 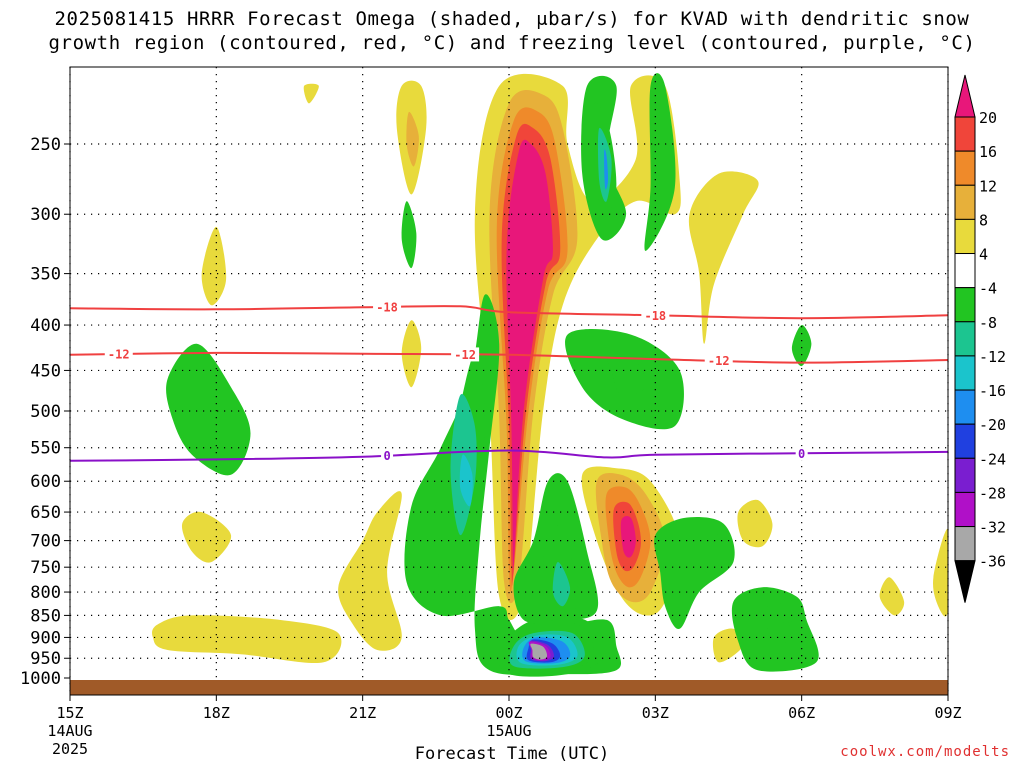 I want to click on contour-label-bg--12-0, so click(x=118, y=354).